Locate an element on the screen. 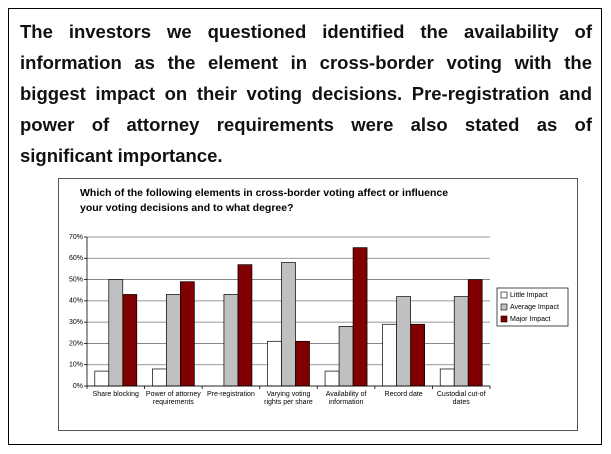 The image size is (611, 454). legend-box is located at coordinates (532, 307).